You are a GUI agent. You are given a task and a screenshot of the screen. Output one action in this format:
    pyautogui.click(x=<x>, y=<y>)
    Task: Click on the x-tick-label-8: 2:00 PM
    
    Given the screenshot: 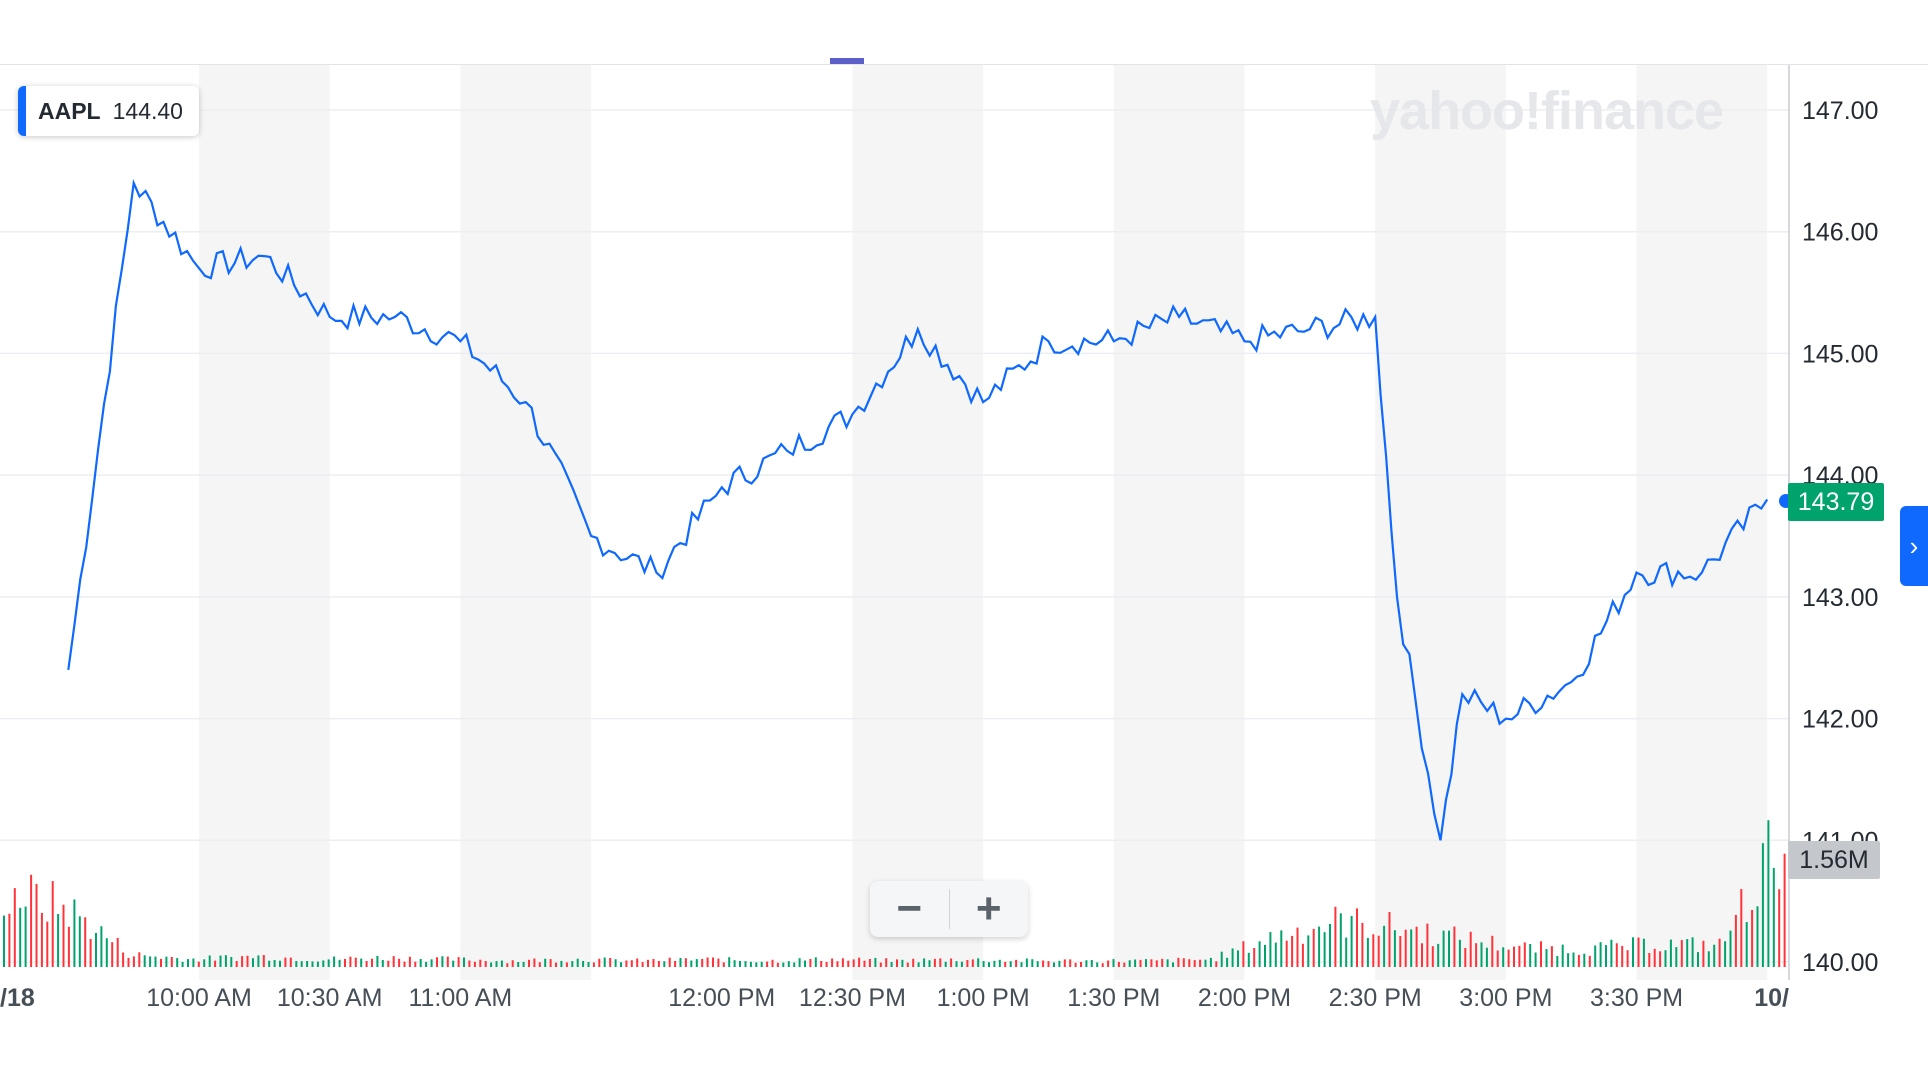 What is the action you would take?
    pyautogui.click(x=1244, y=998)
    